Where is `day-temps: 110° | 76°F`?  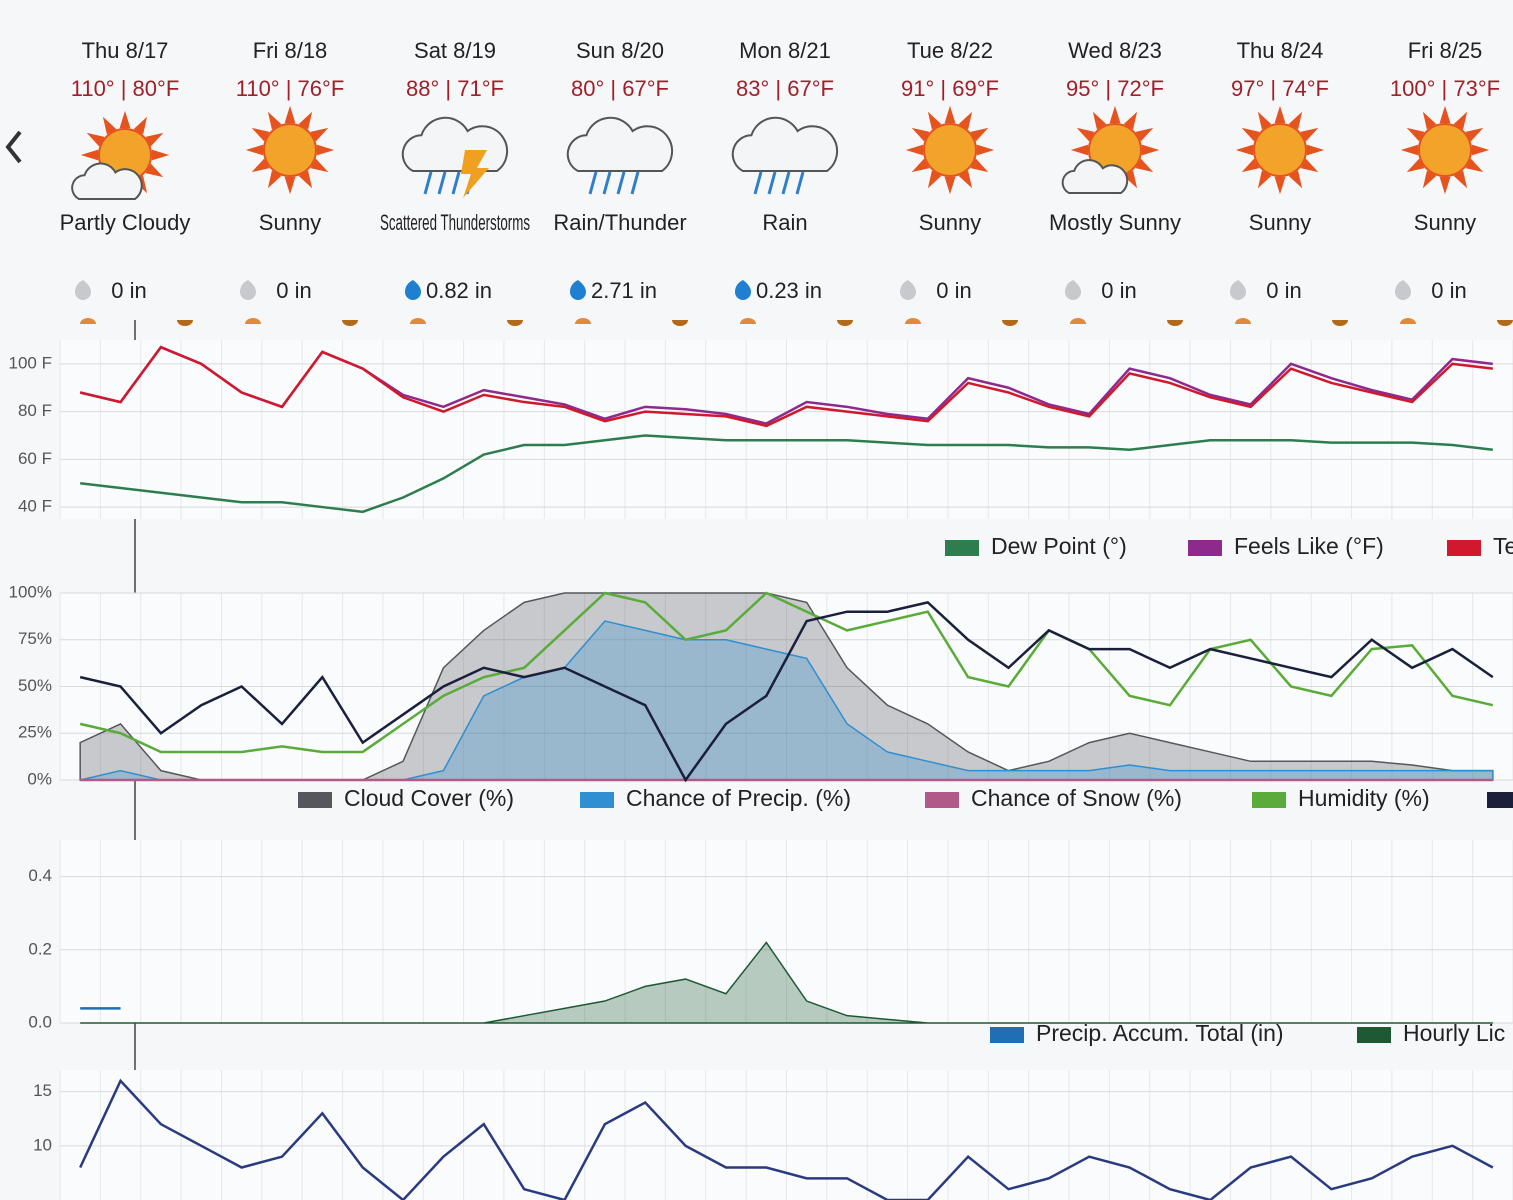 day-temps: 110° | 76°F is located at coordinates (290, 88).